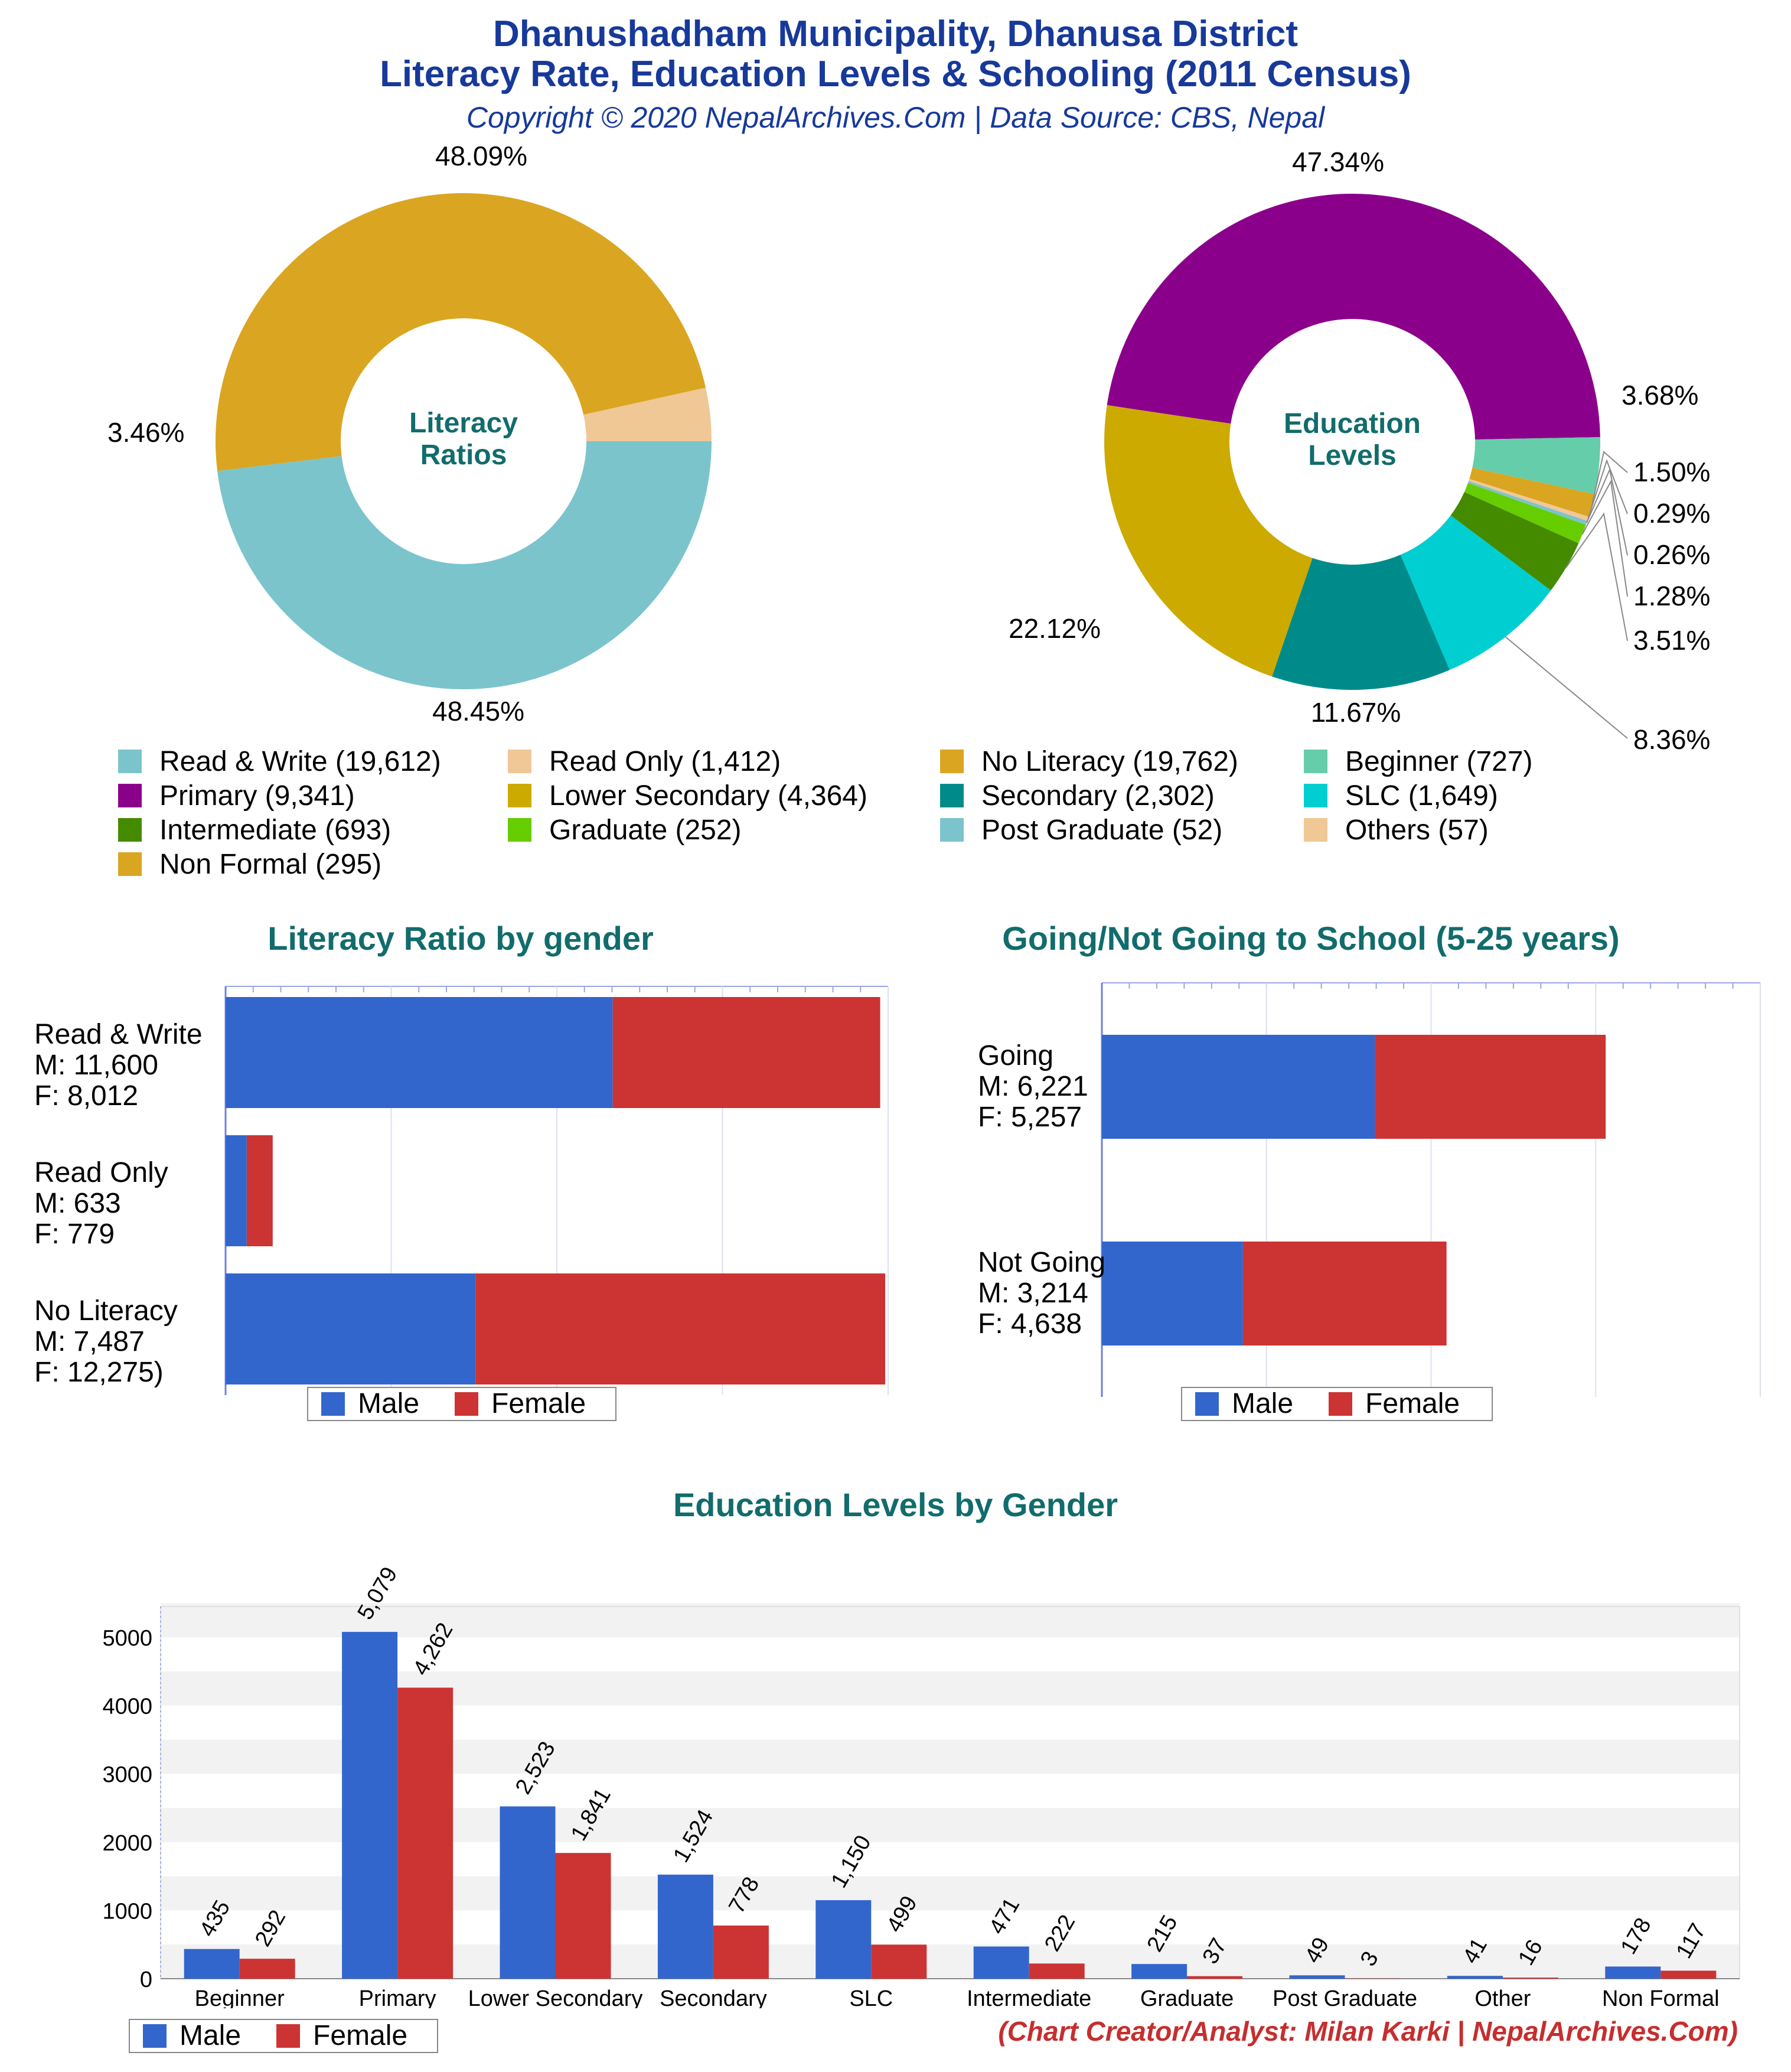  What do you see at coordinates (1528, 503) in the screenshot?
I see `slice-post-graduate` at bounding box center [1528, 503].